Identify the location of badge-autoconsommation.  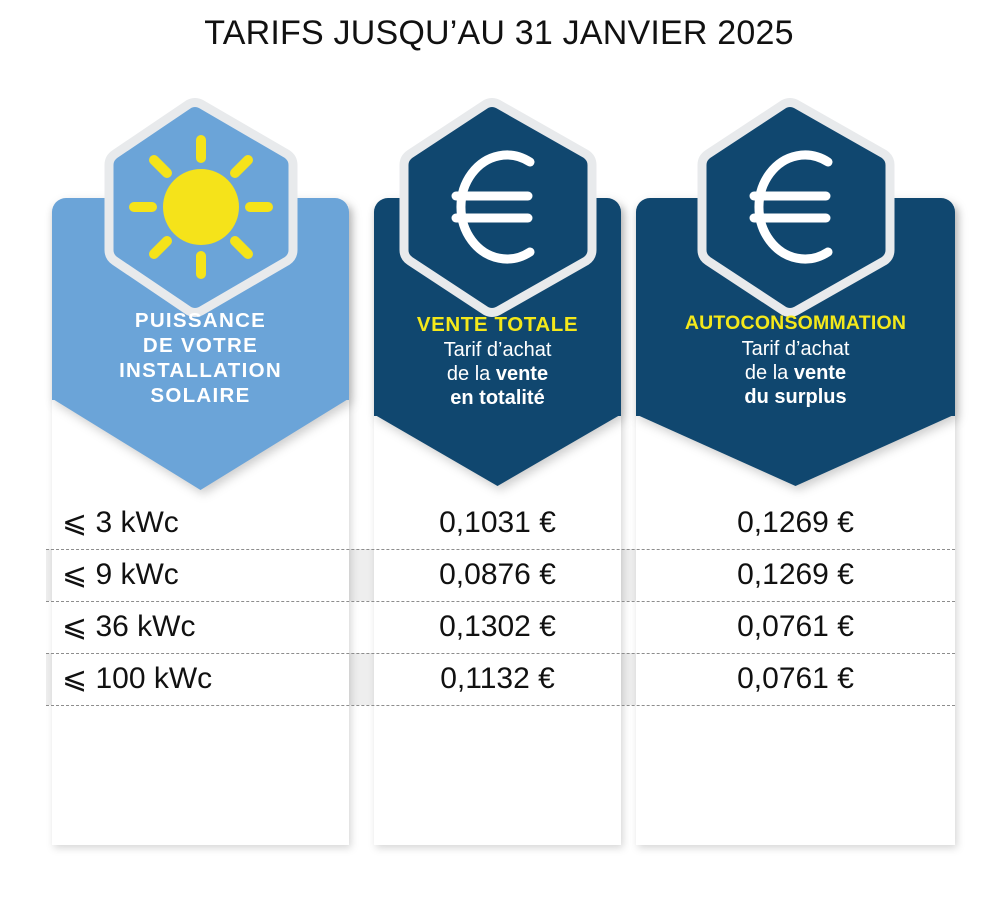
(796, 207).